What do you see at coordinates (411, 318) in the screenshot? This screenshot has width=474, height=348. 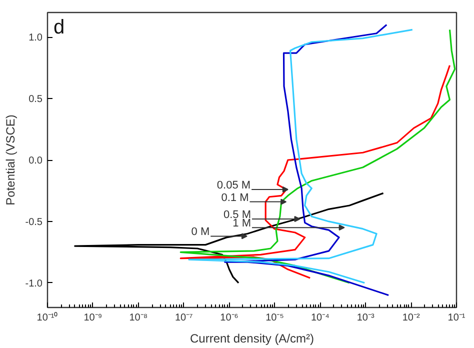 I see `x-tick-label: 10⁻²` at bounding box center [411, 318].